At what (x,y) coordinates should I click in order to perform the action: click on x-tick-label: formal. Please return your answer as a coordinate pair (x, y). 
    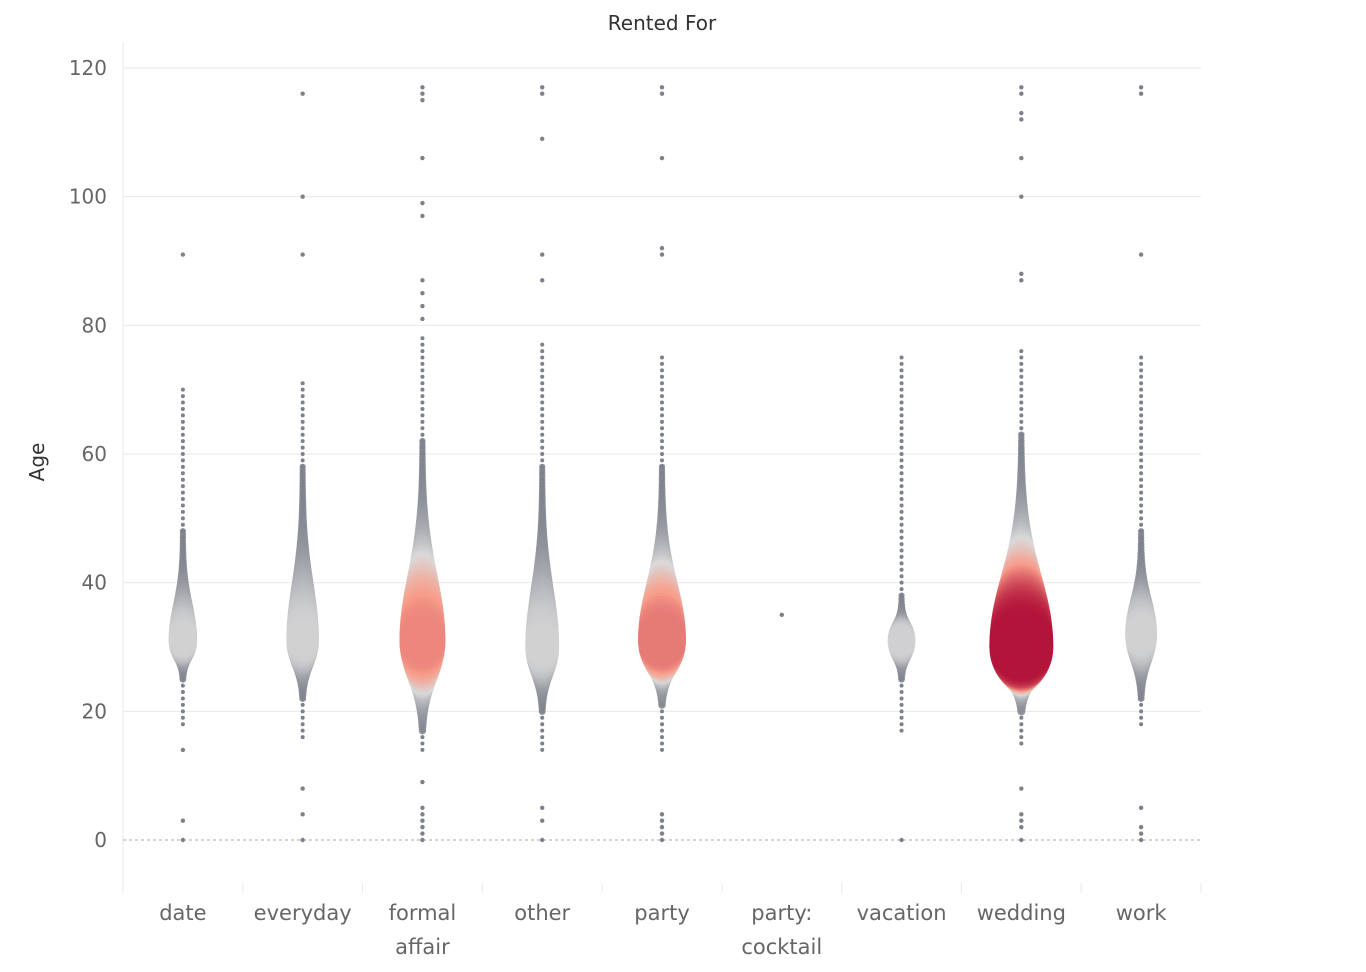
    Looking at the image, I should click on (423, 913).